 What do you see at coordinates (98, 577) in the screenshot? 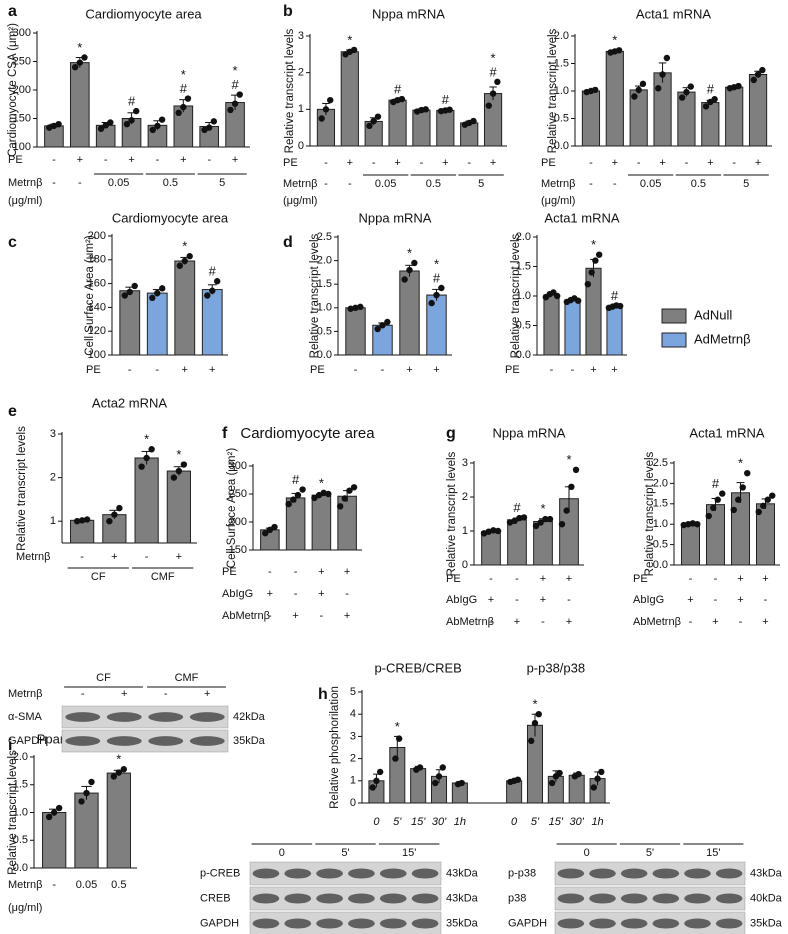
I see `condition-value: CF` at bounding box center [98, 577].